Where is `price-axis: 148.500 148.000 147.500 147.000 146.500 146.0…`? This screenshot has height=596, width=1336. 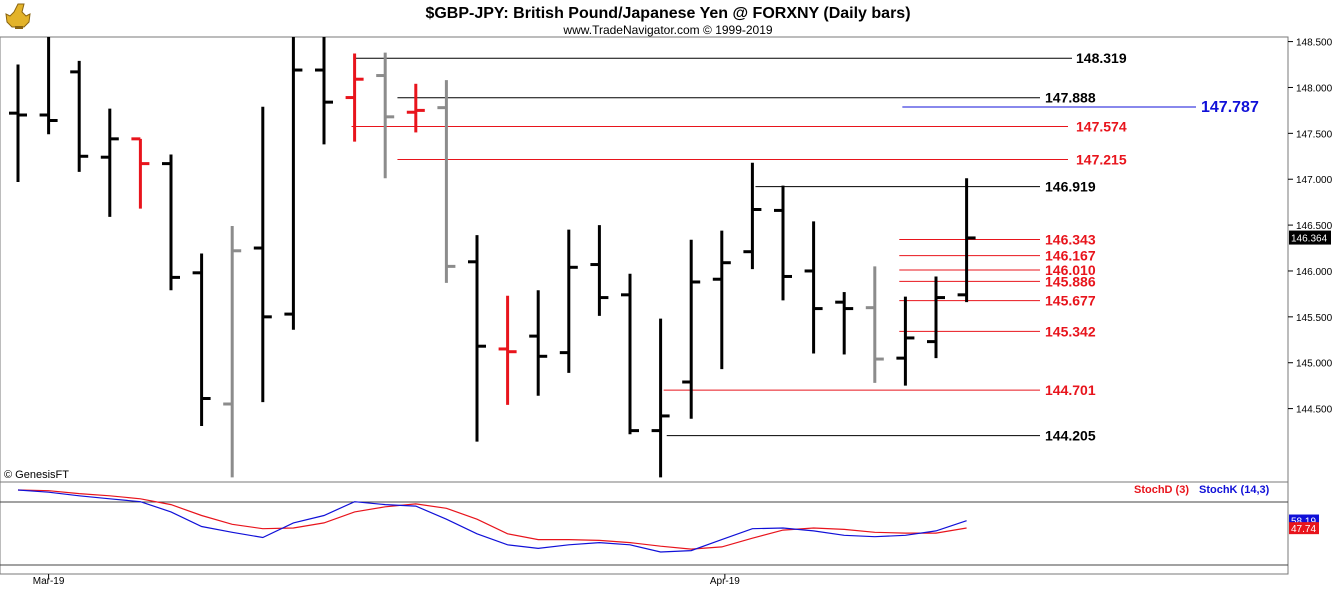
price-axis: 148.500 148.000 147.500 147.000 146.500 146.0… is located at coordinates (1310, 227).